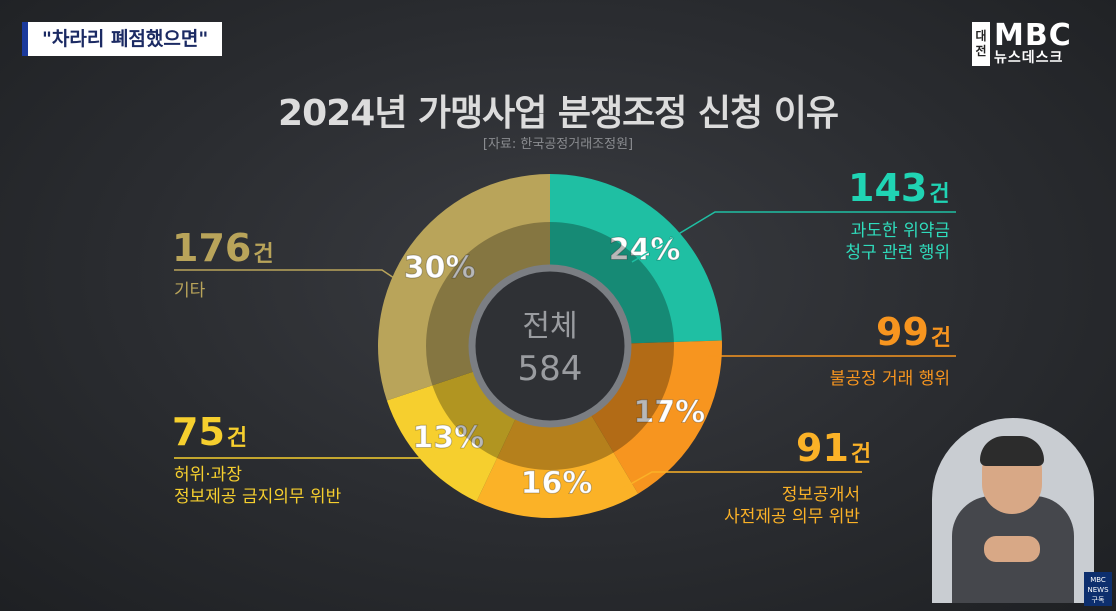 The width and height of the screenshot is (1116, 611). What do you see at coordinates (855, 242) in the screenshot?
I see `slice-0-label: 과도한 위약금 청구 관련 행위` at bounding box center [855, 242].